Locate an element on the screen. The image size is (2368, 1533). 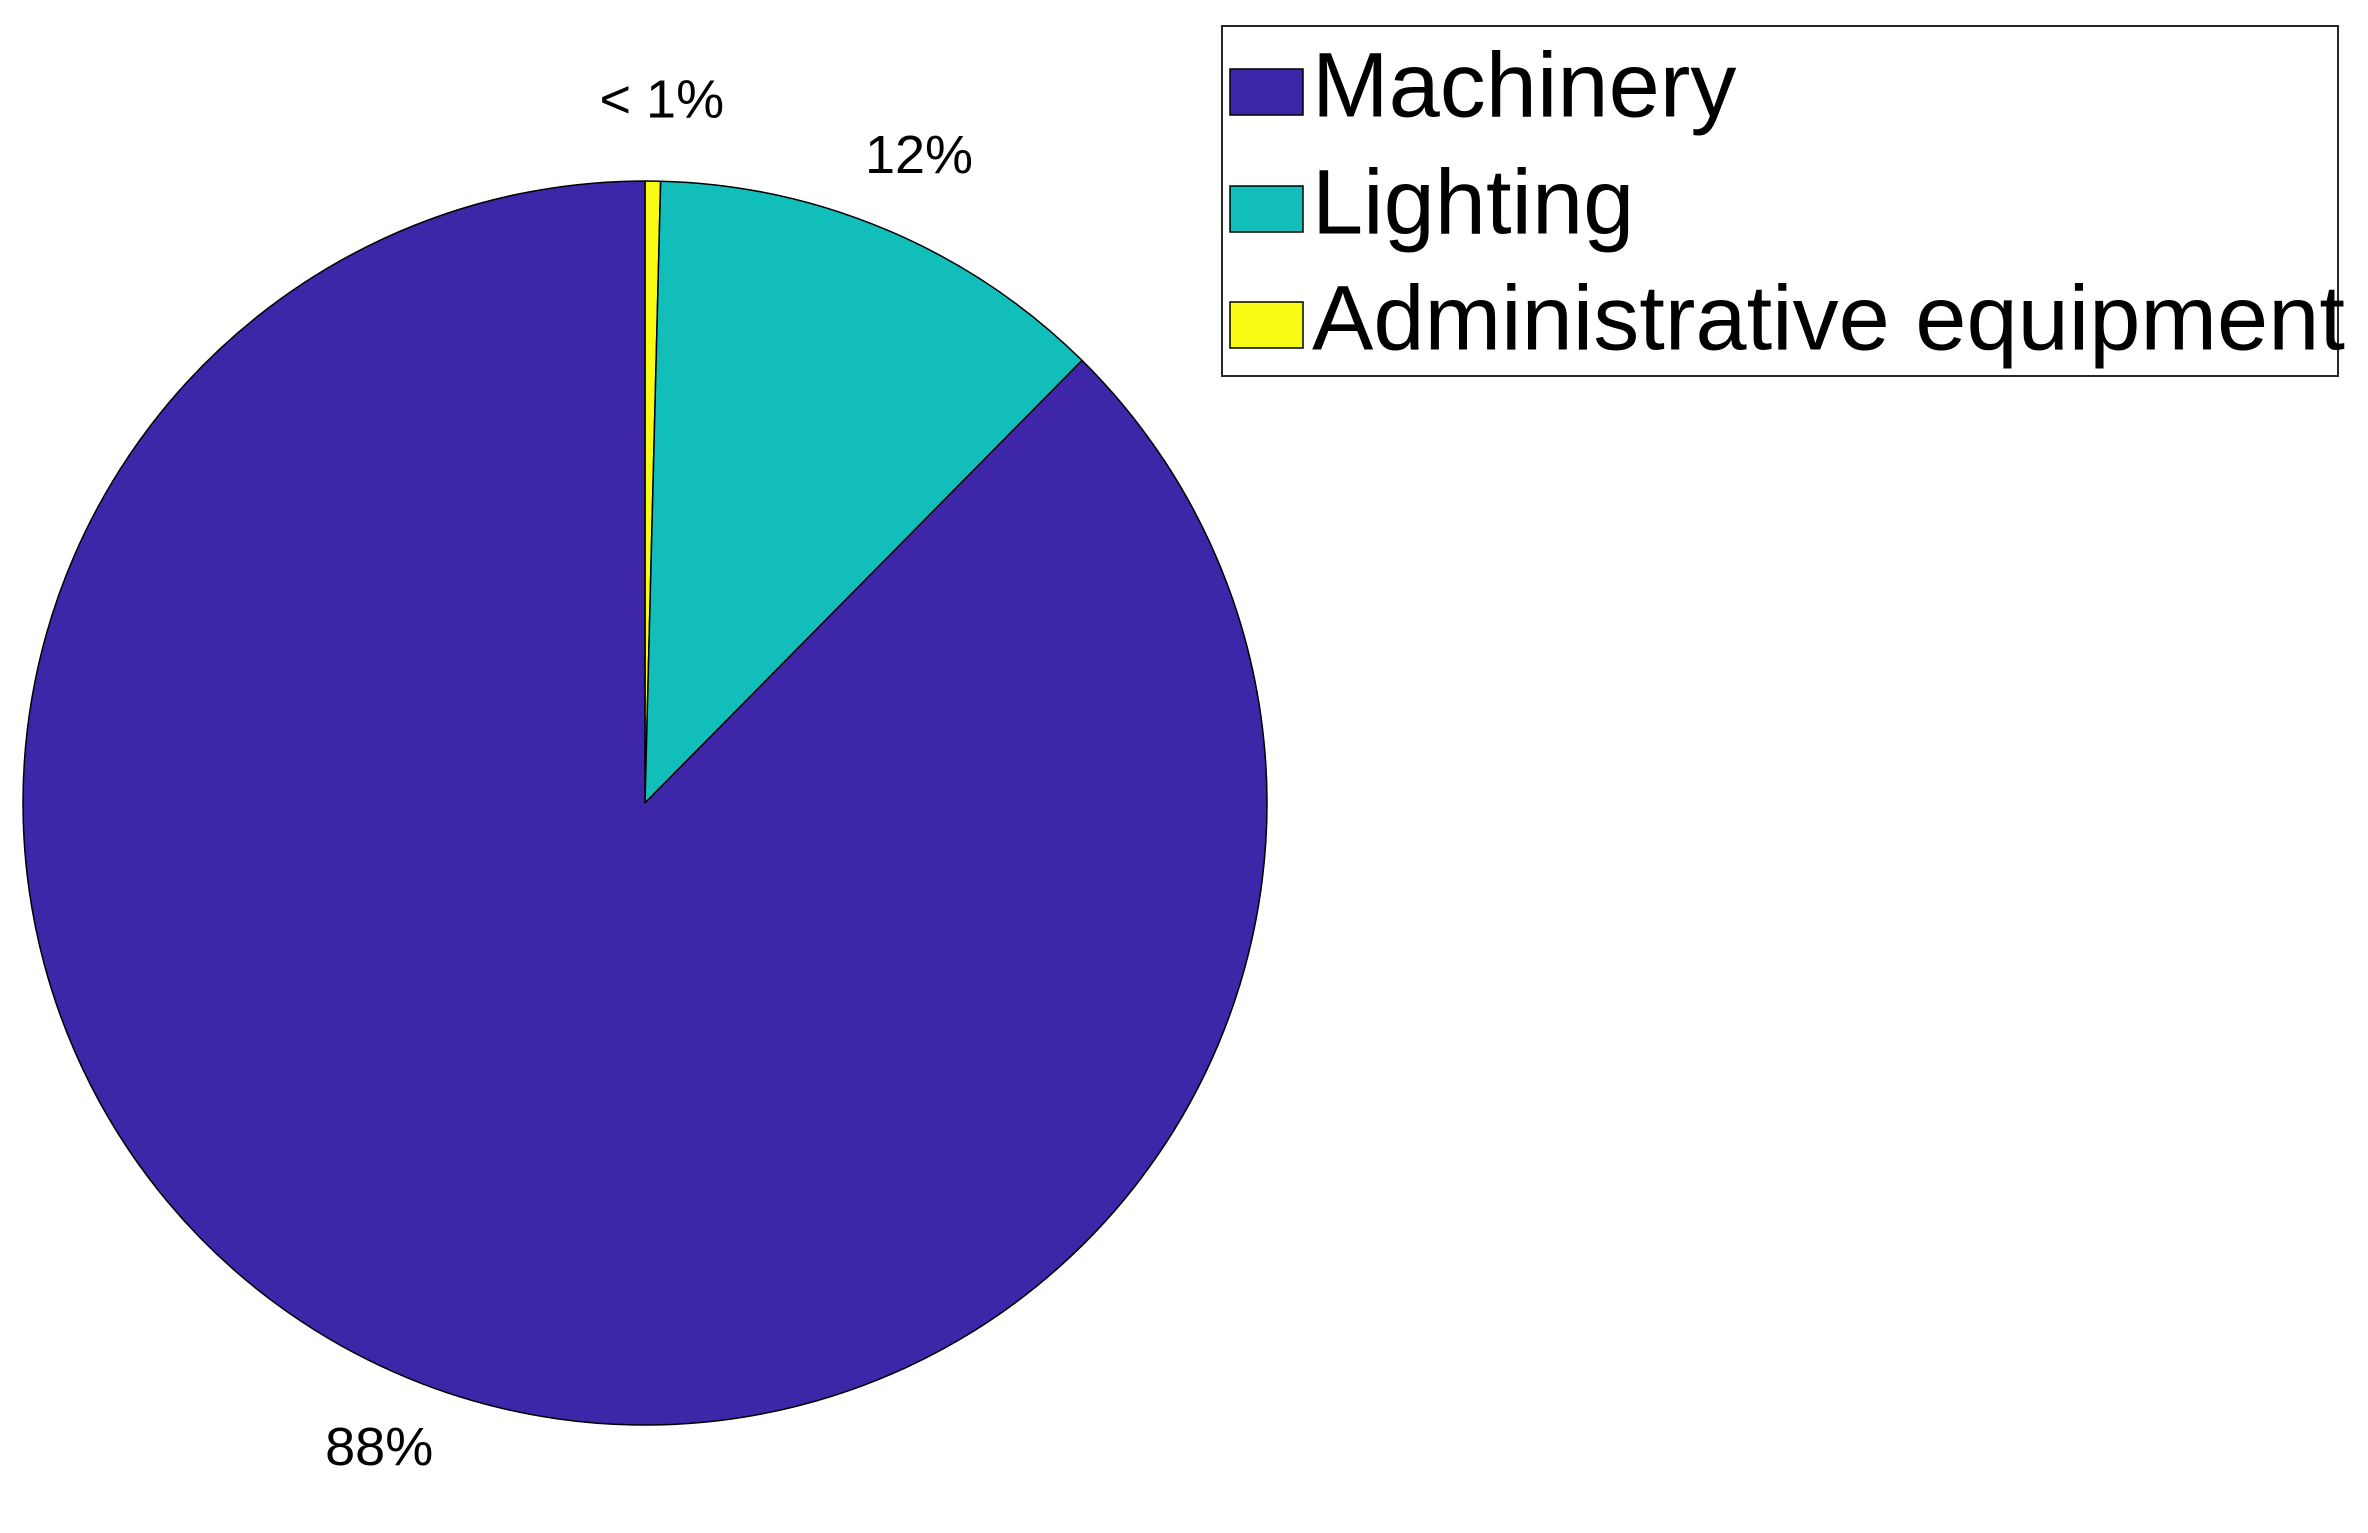
percent-label-administrative-equipment: < 1% is located at coordinates (662, 99).